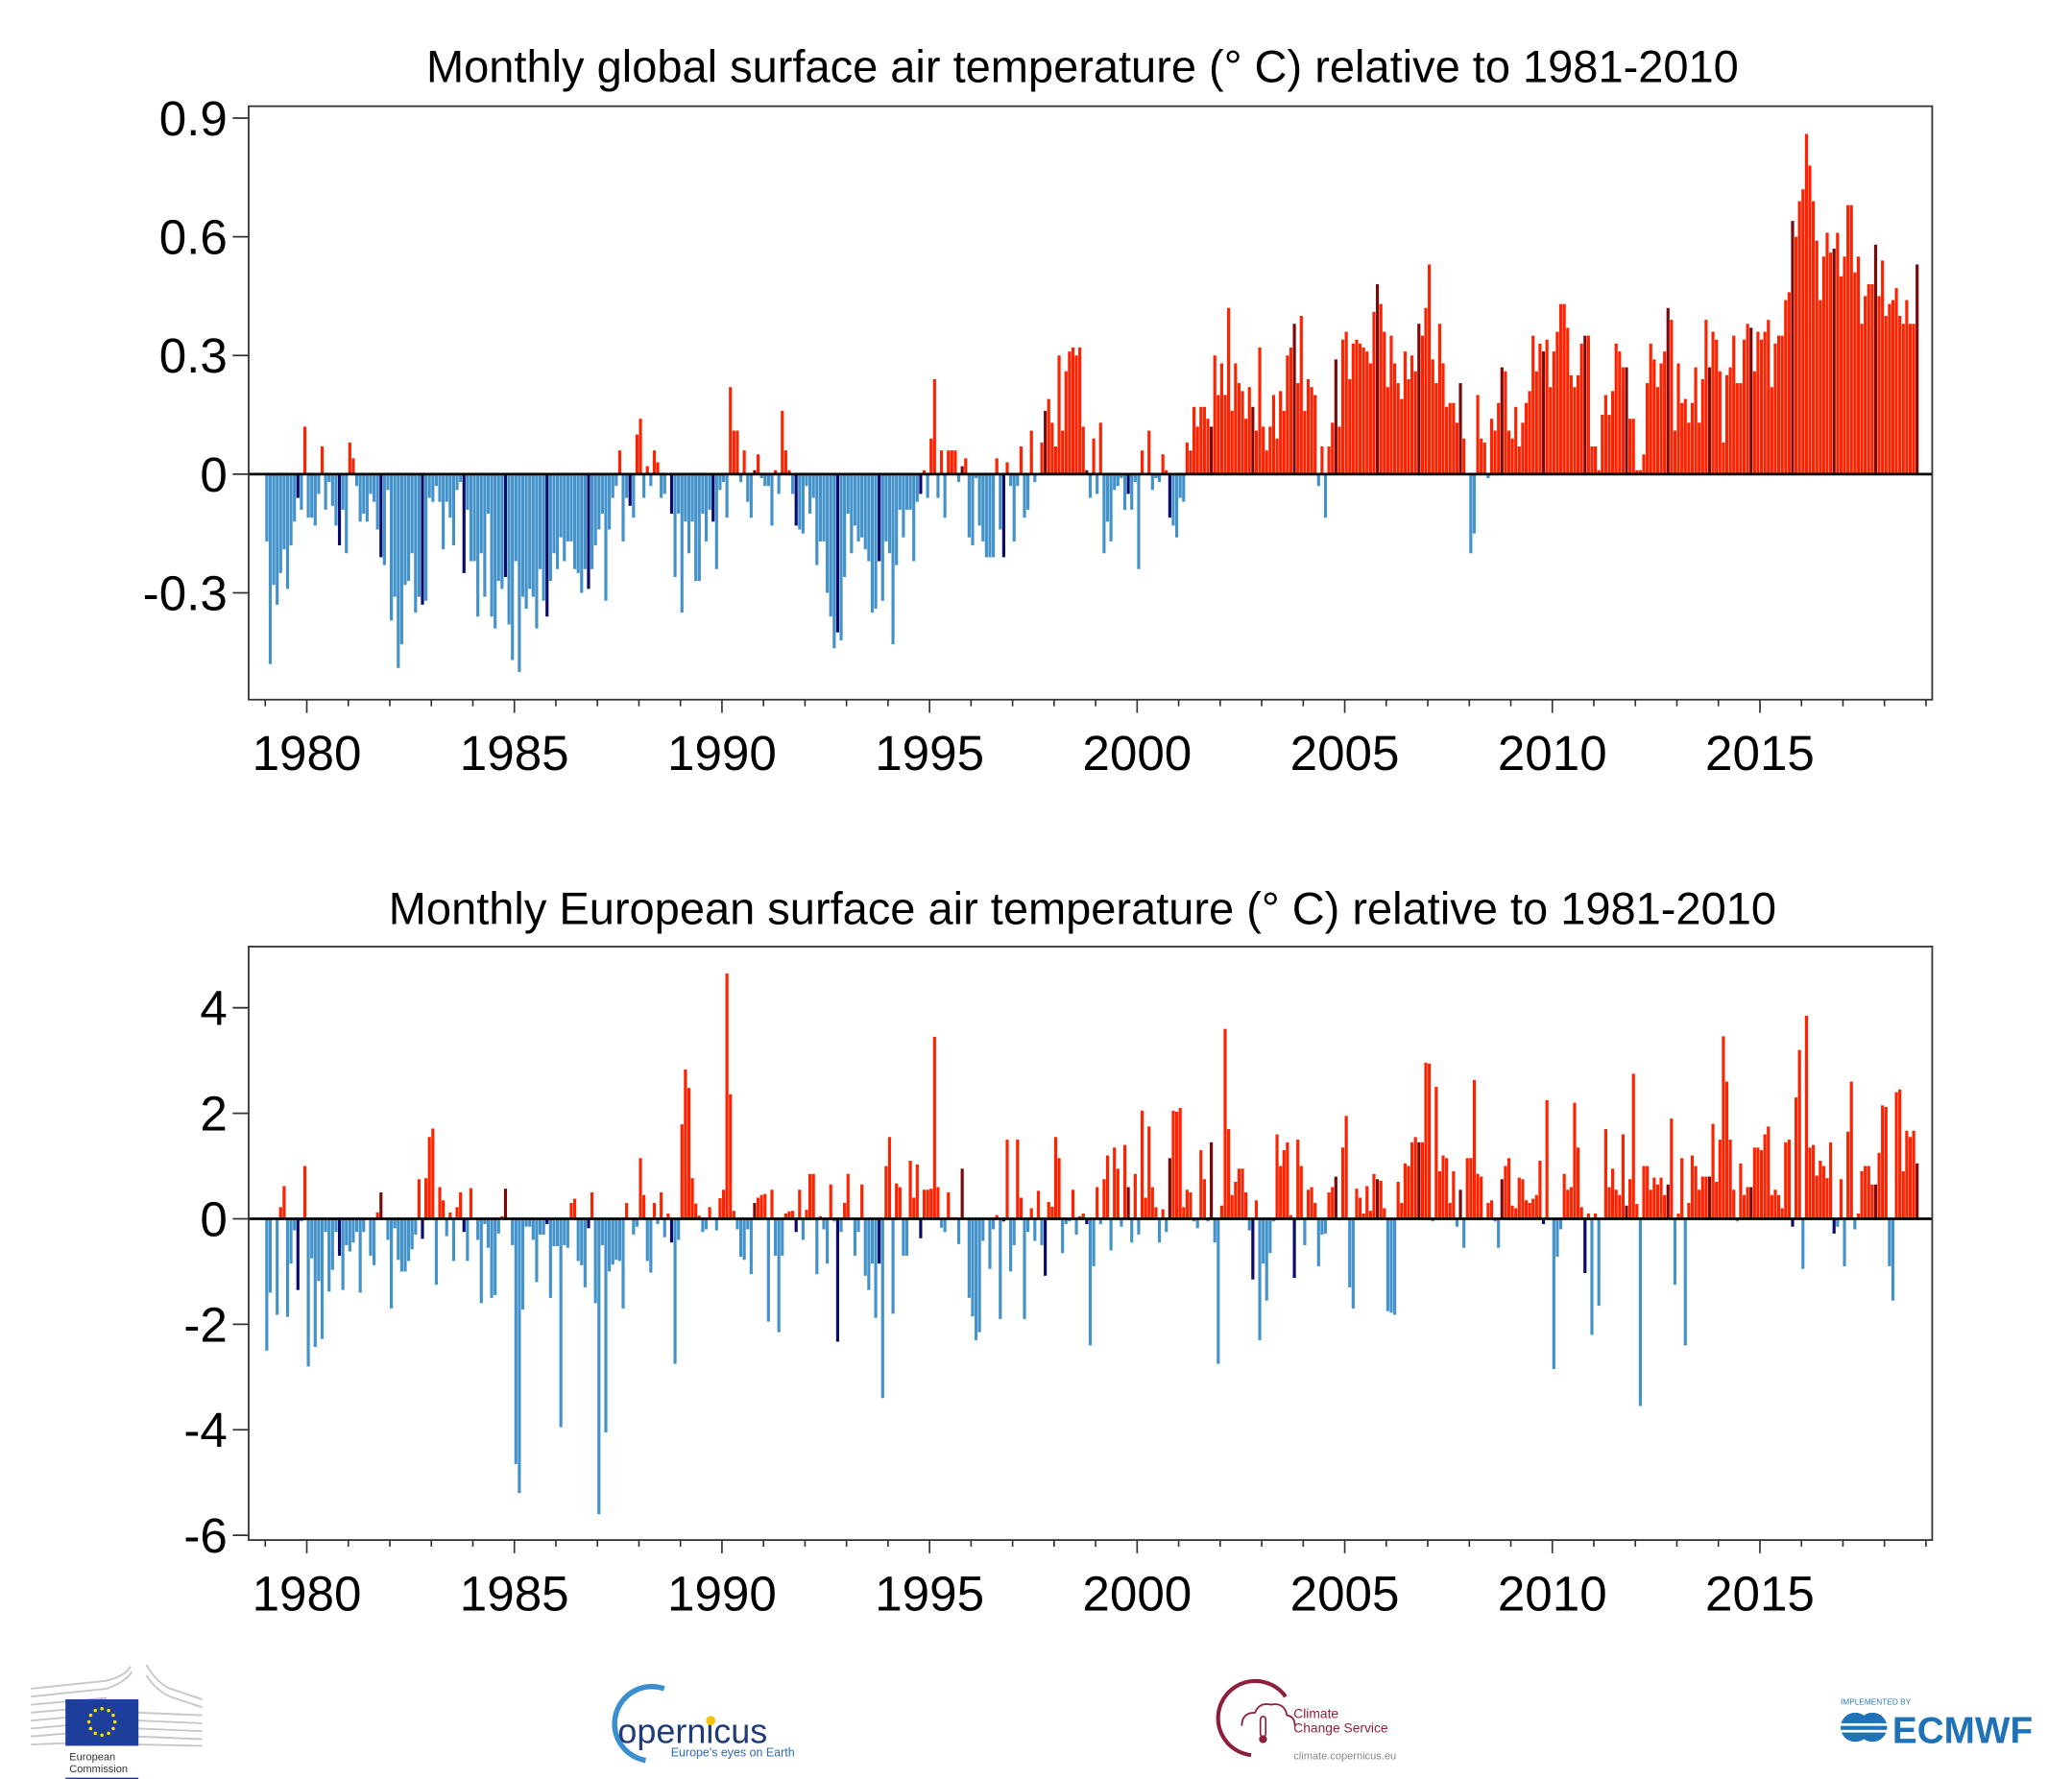 This screenshot has width=2072, height=1779. Describe the element at coordinates (98, 1769) in the screenshot. I see `ec-label-line2: Commission` at that location.